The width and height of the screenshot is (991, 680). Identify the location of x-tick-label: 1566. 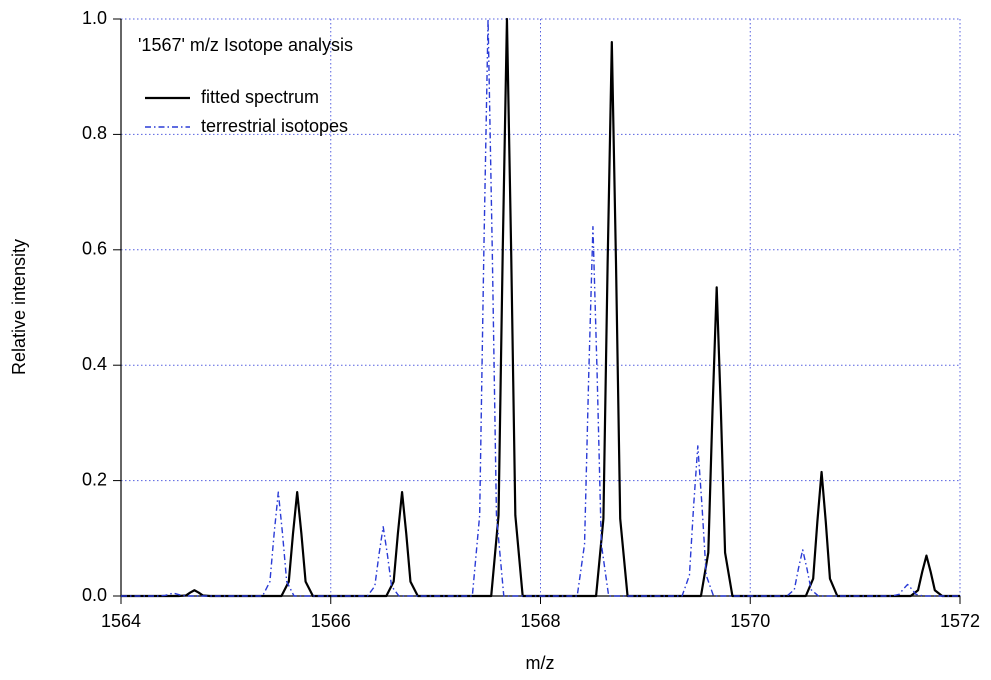
(331, 621).